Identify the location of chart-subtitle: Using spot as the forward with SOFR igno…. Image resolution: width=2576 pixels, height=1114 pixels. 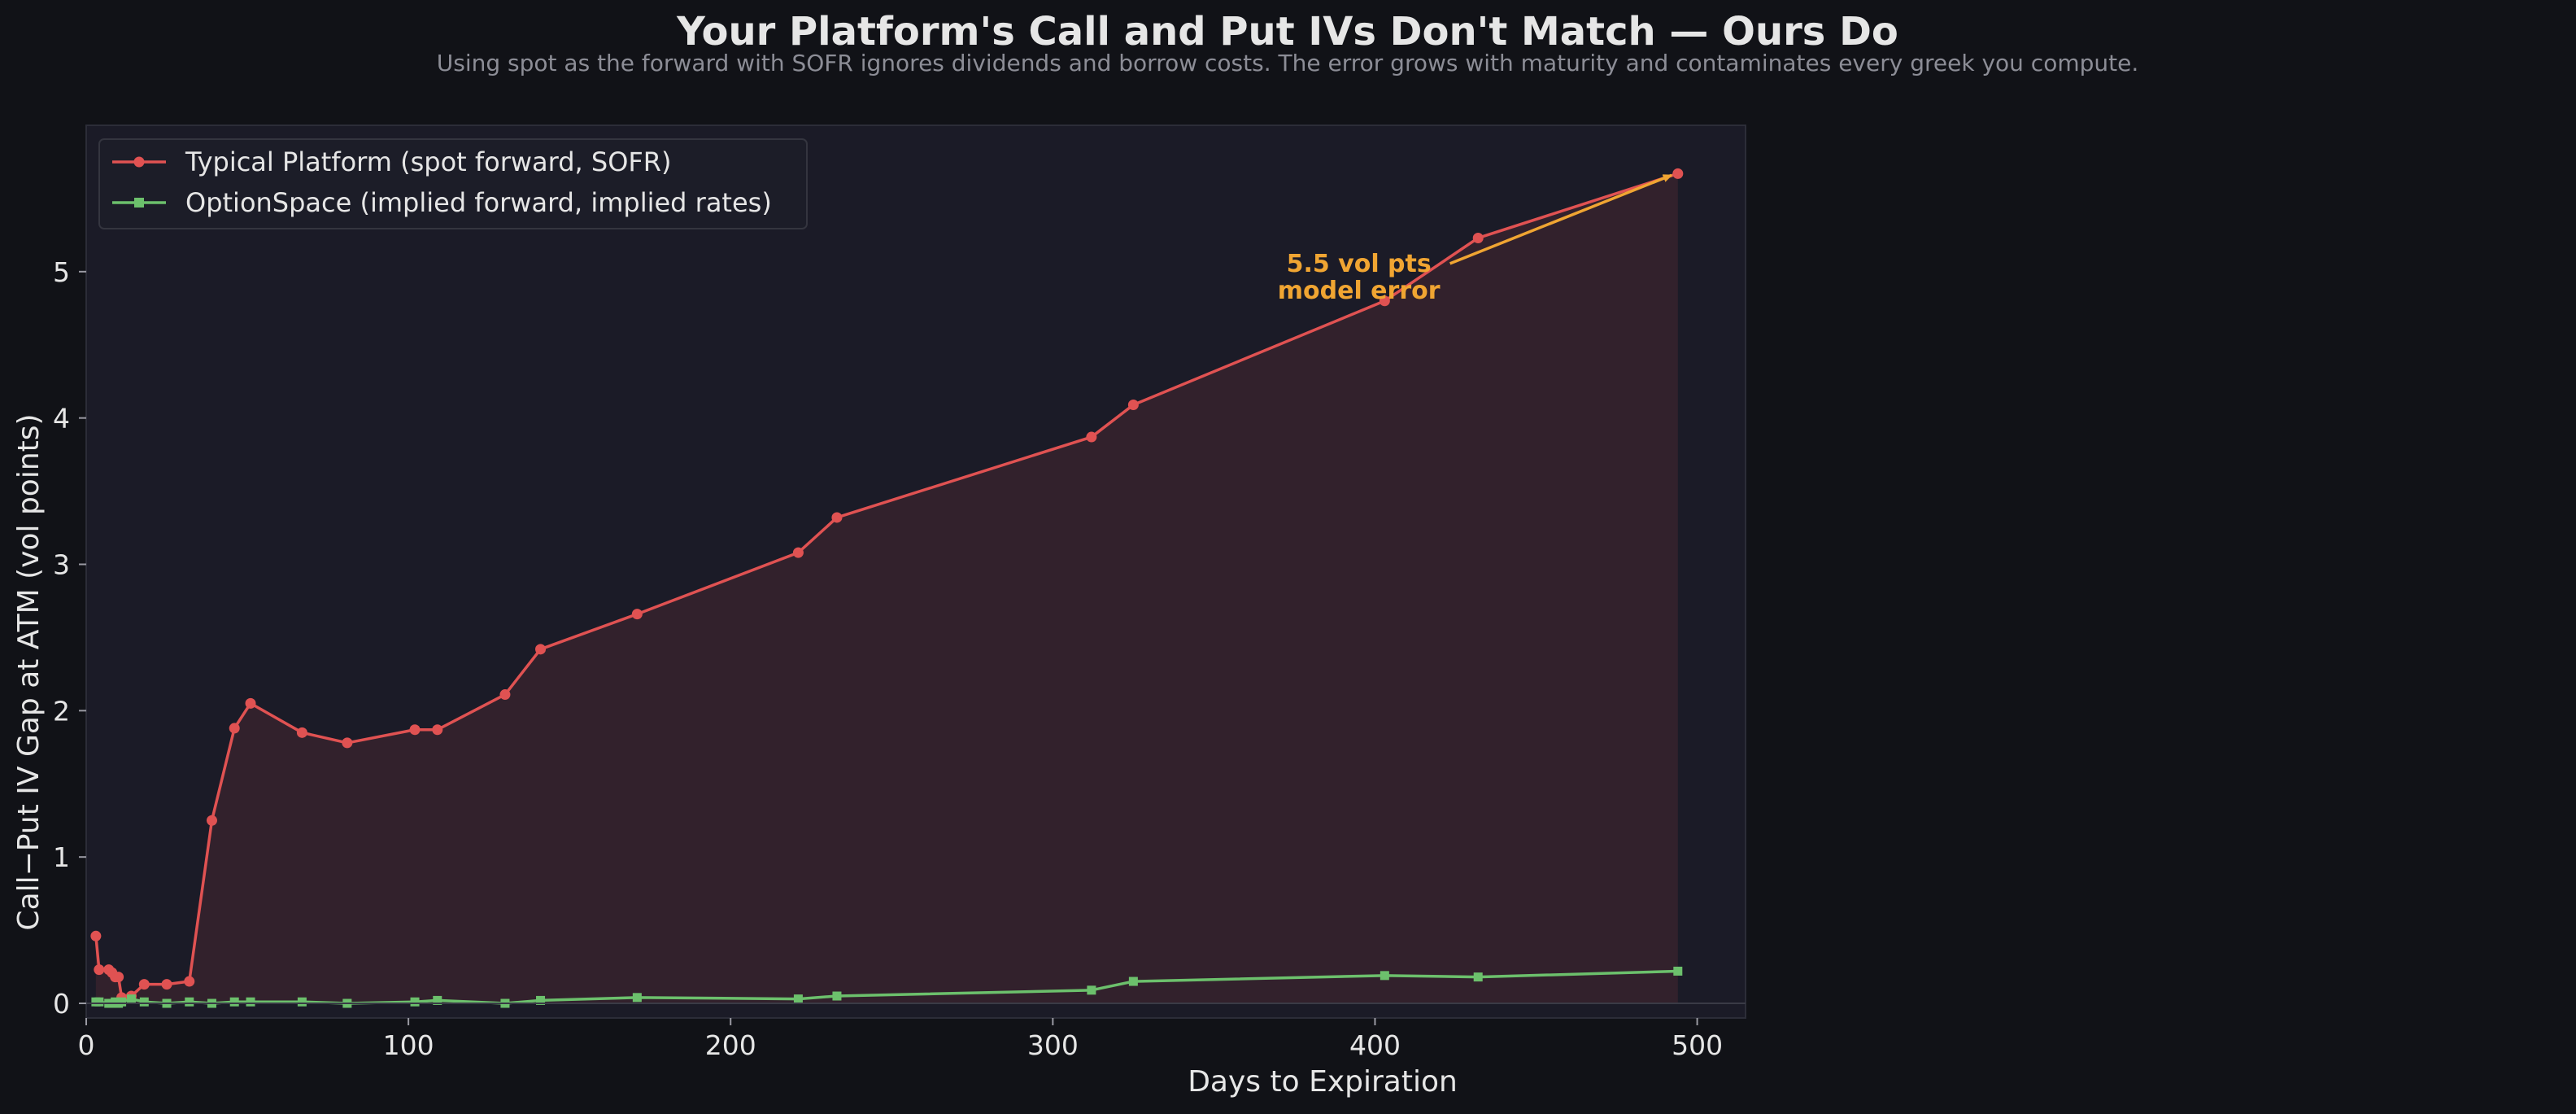
(1287, 63).